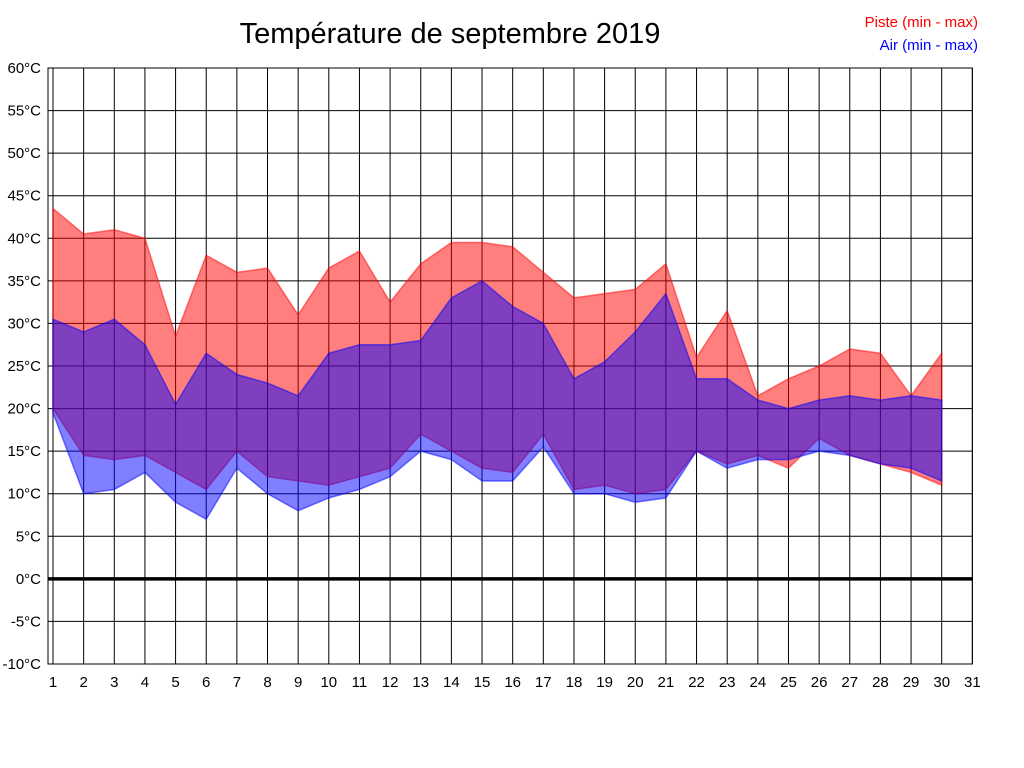 The image size is (1024, 768). I want to click on x-axis-tick-label: 4, so click(145, 682).